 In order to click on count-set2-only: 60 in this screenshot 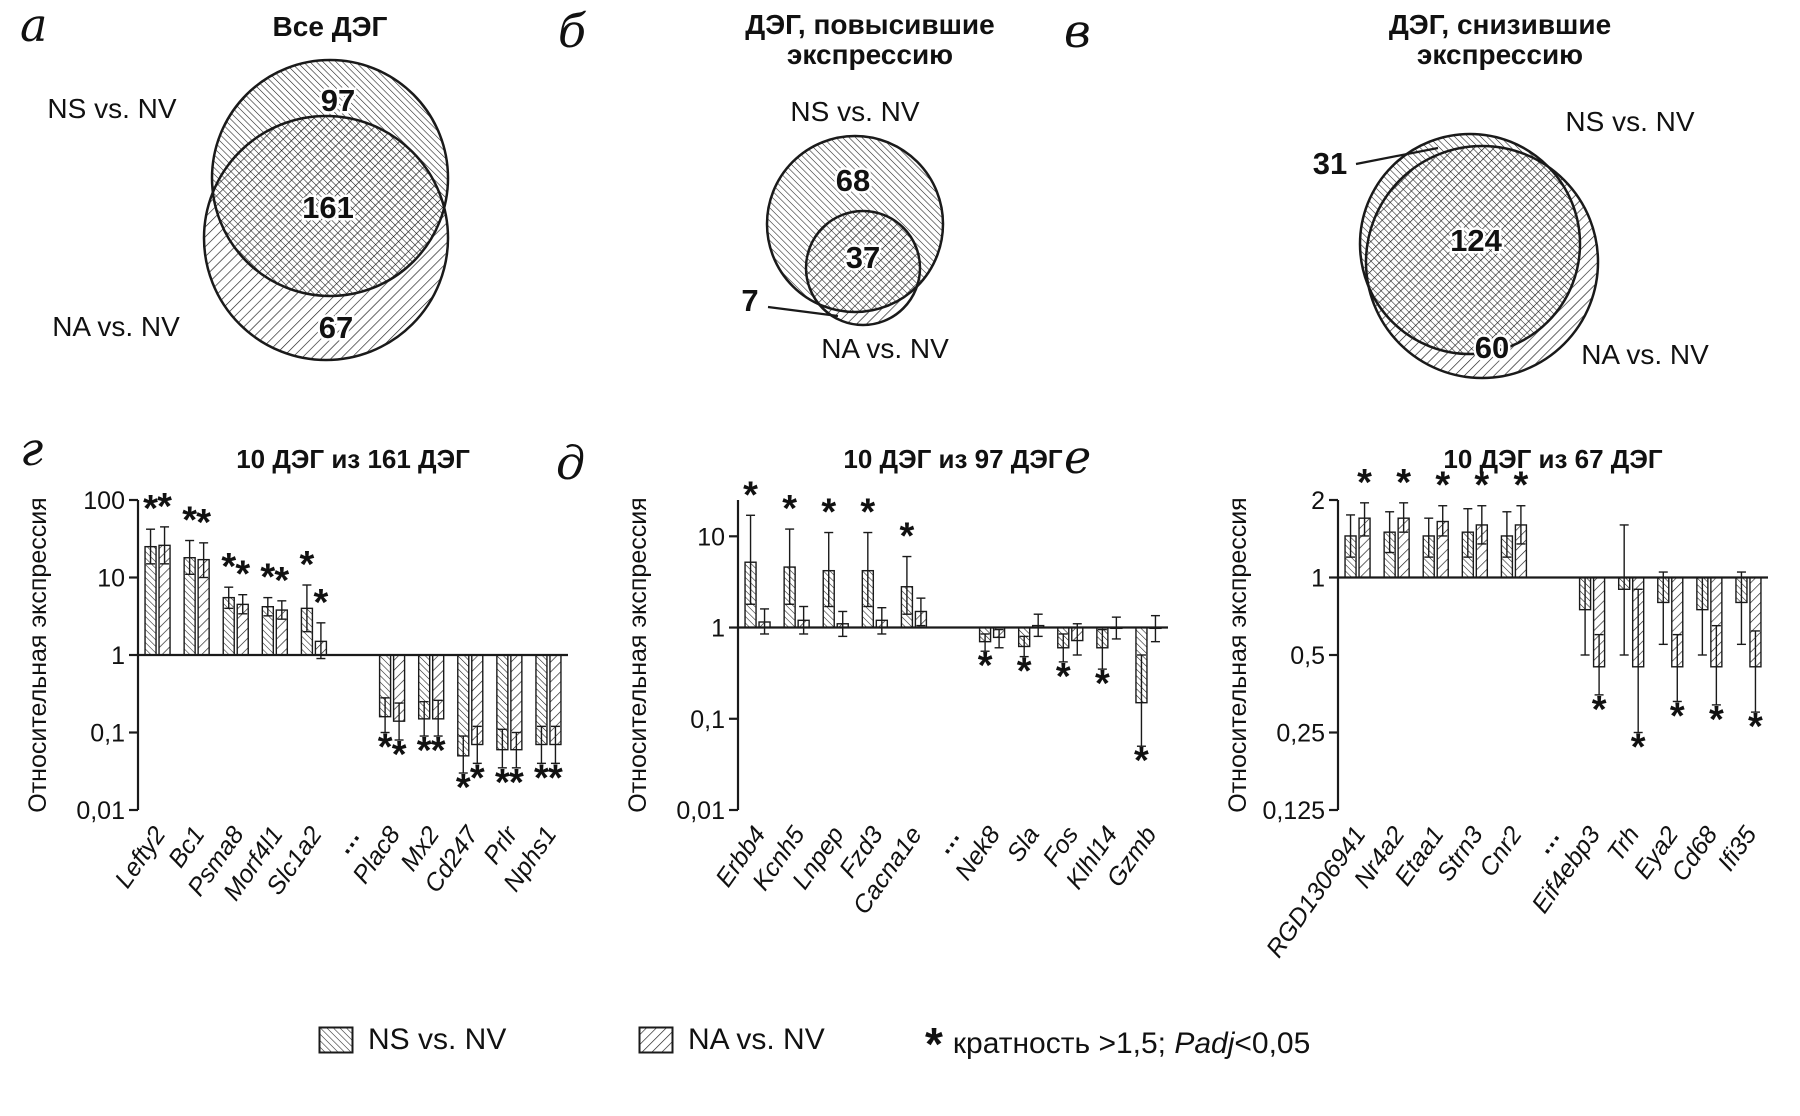, I will do `click(1492, 347)`.